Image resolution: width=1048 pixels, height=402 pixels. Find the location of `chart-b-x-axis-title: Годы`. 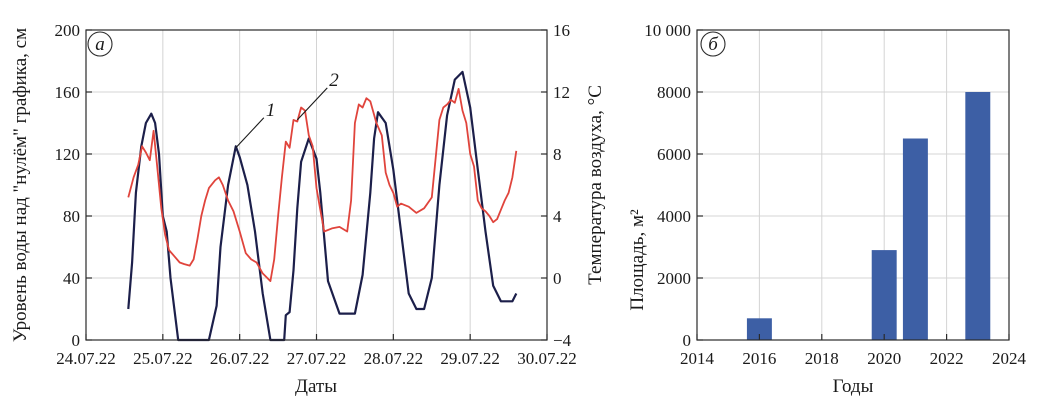

chart-b-x-axis-title: Годы is located at coordinates (853, 386).